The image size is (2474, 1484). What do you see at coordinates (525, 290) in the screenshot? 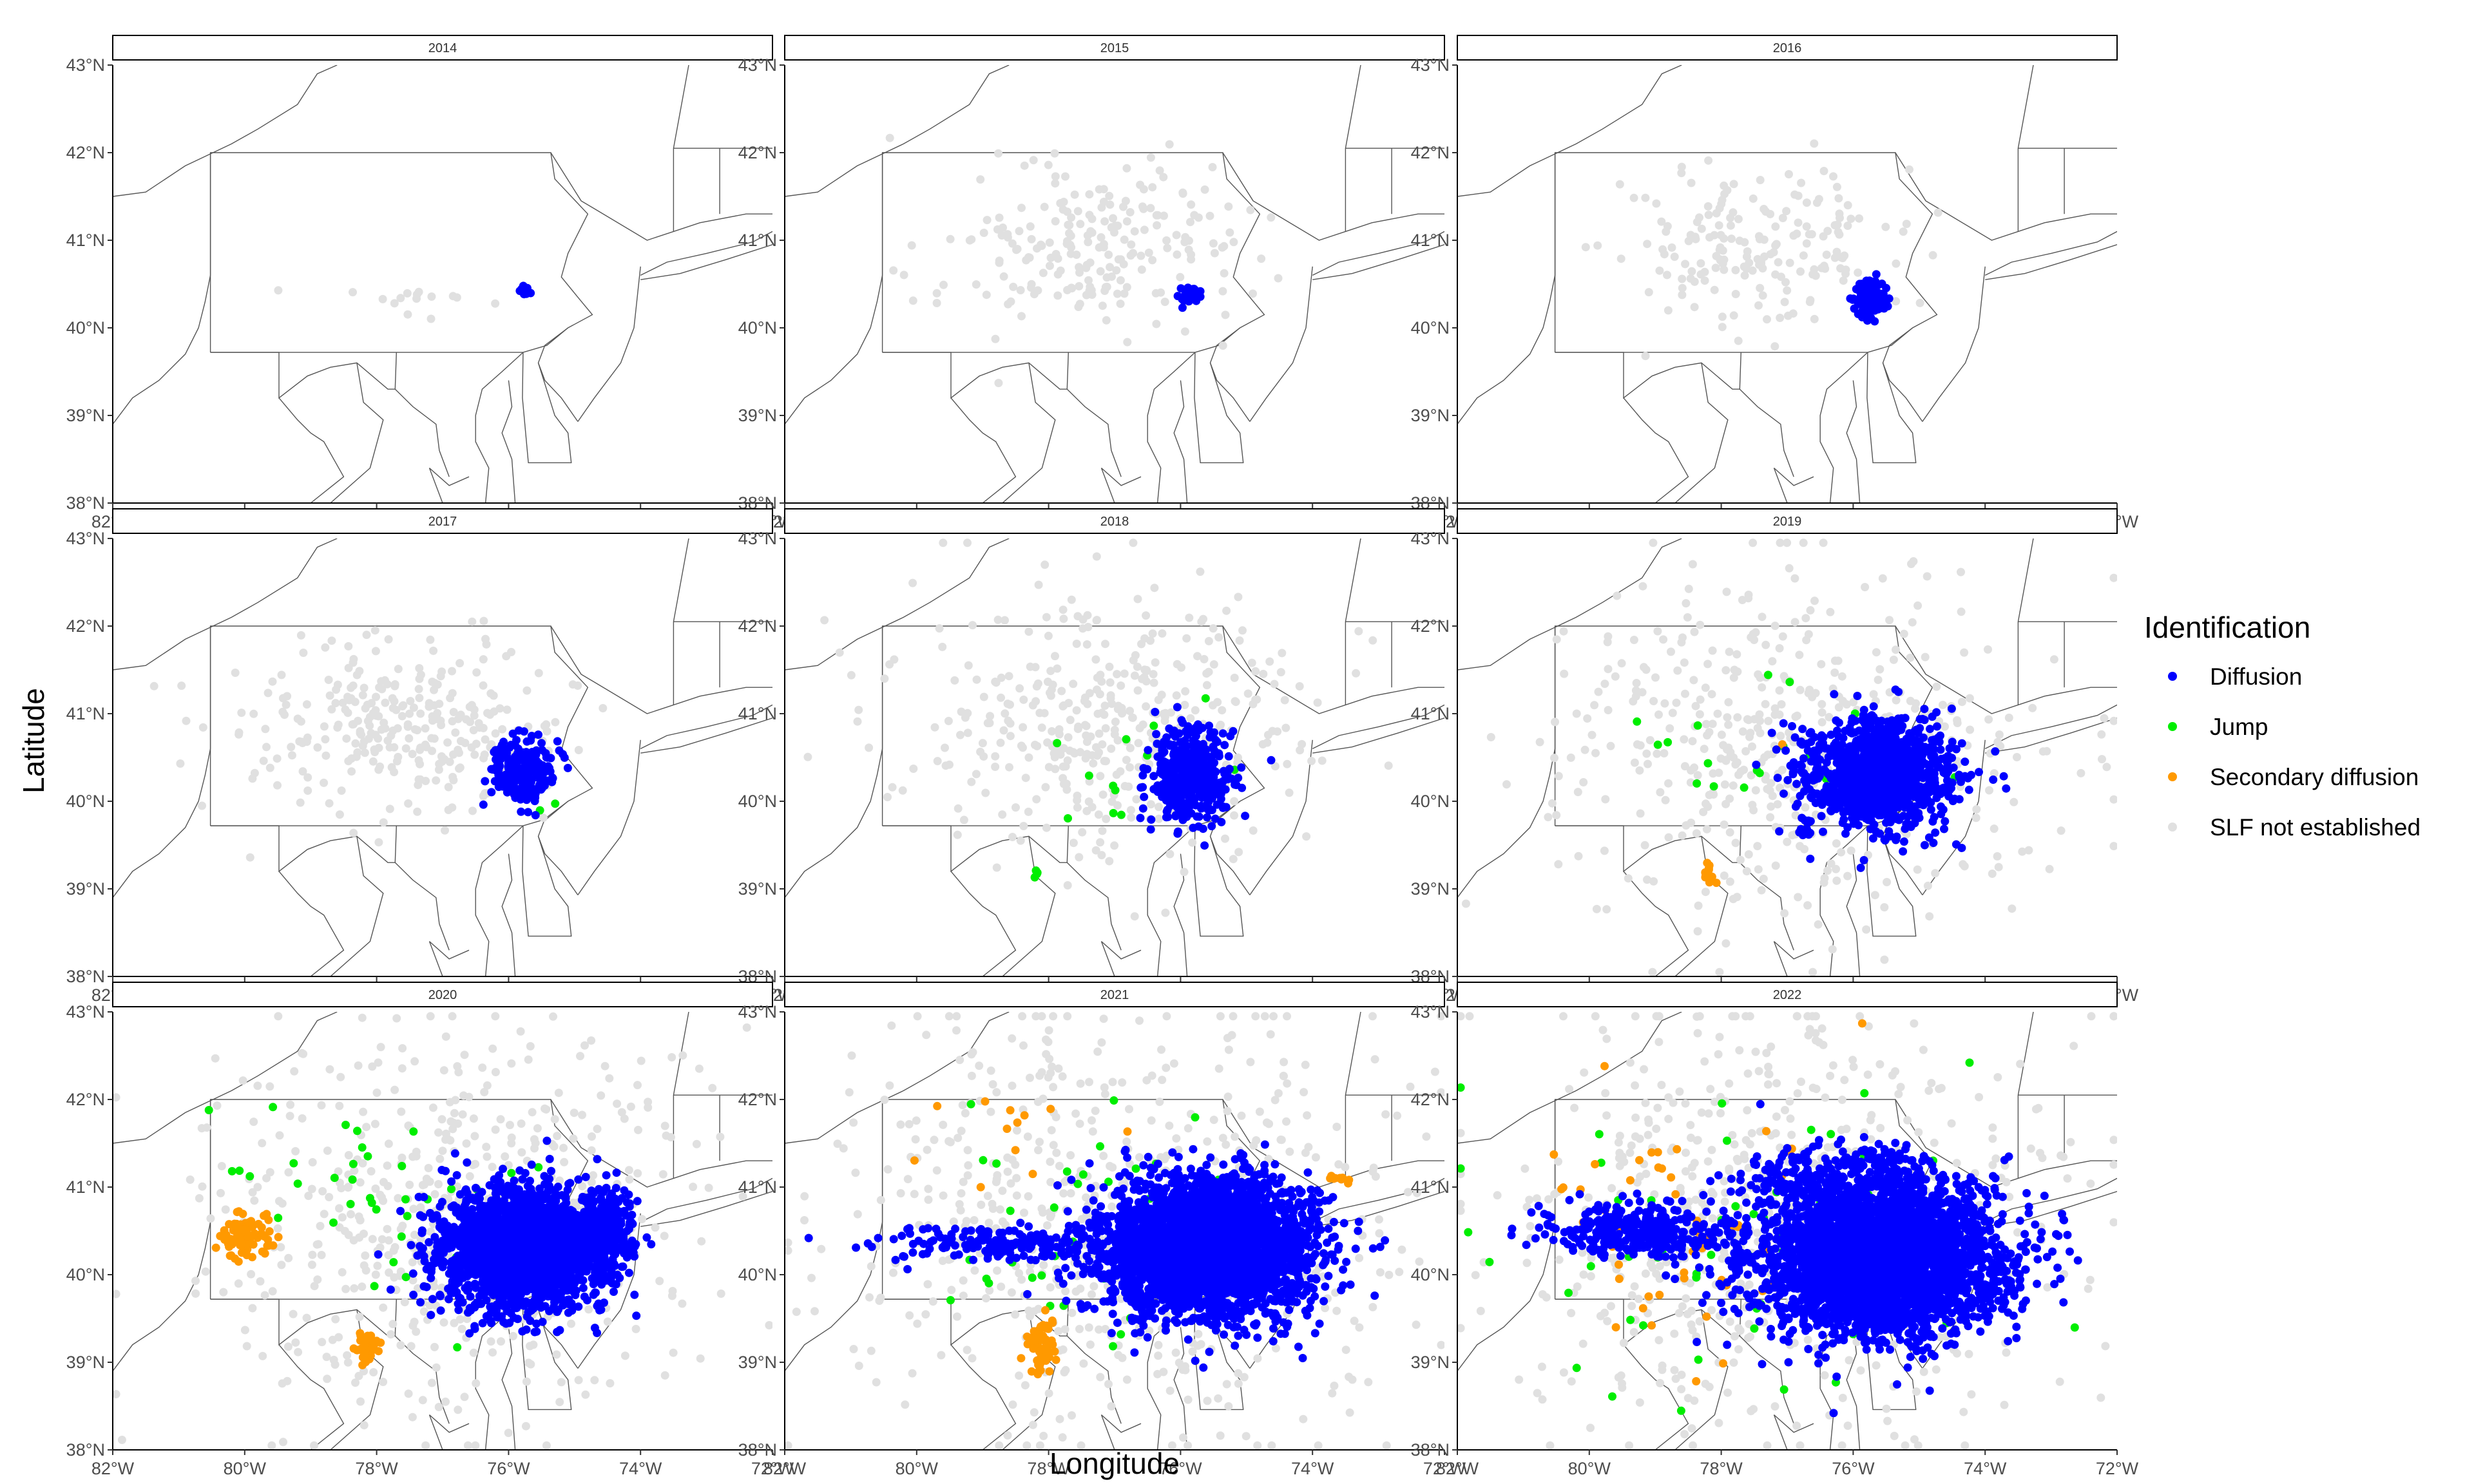
I see `series-diffusion` at bounding box center [525, 290].